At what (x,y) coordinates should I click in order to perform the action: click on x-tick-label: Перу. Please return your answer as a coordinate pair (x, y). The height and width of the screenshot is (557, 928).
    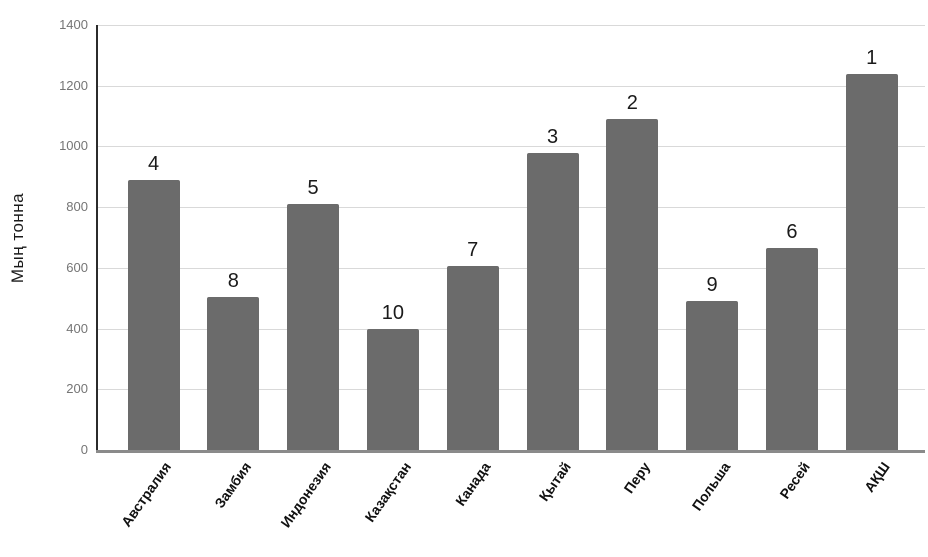
    Looking at the image, I should click on (637, 478).